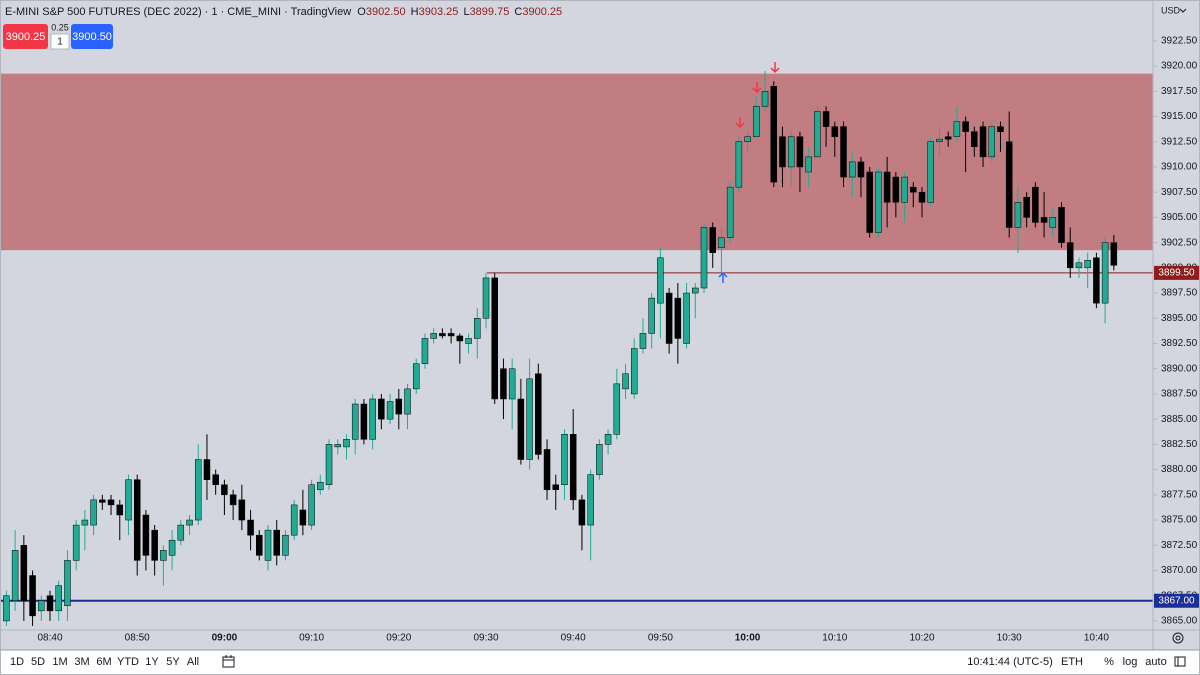 The width and height of the screenshot is (1200, 675). Describe the element at coordinates (723, 277) in the screenshot. I see `buy-arrow` at that location.